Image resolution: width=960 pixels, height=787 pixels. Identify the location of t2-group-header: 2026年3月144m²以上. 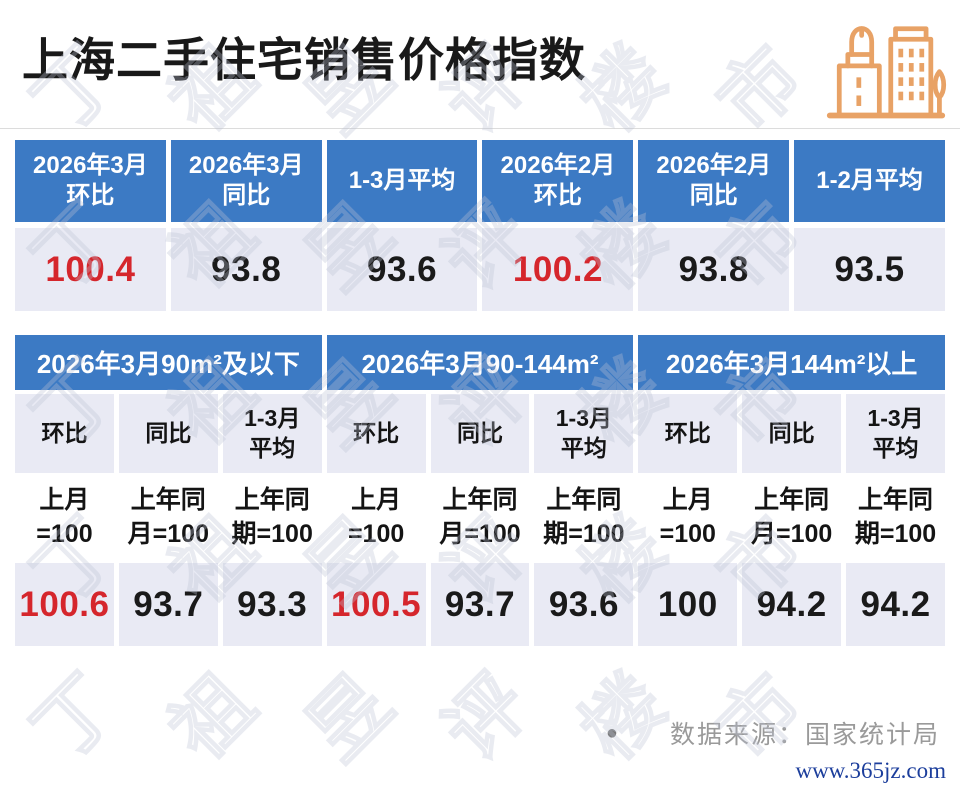
(791, 362).